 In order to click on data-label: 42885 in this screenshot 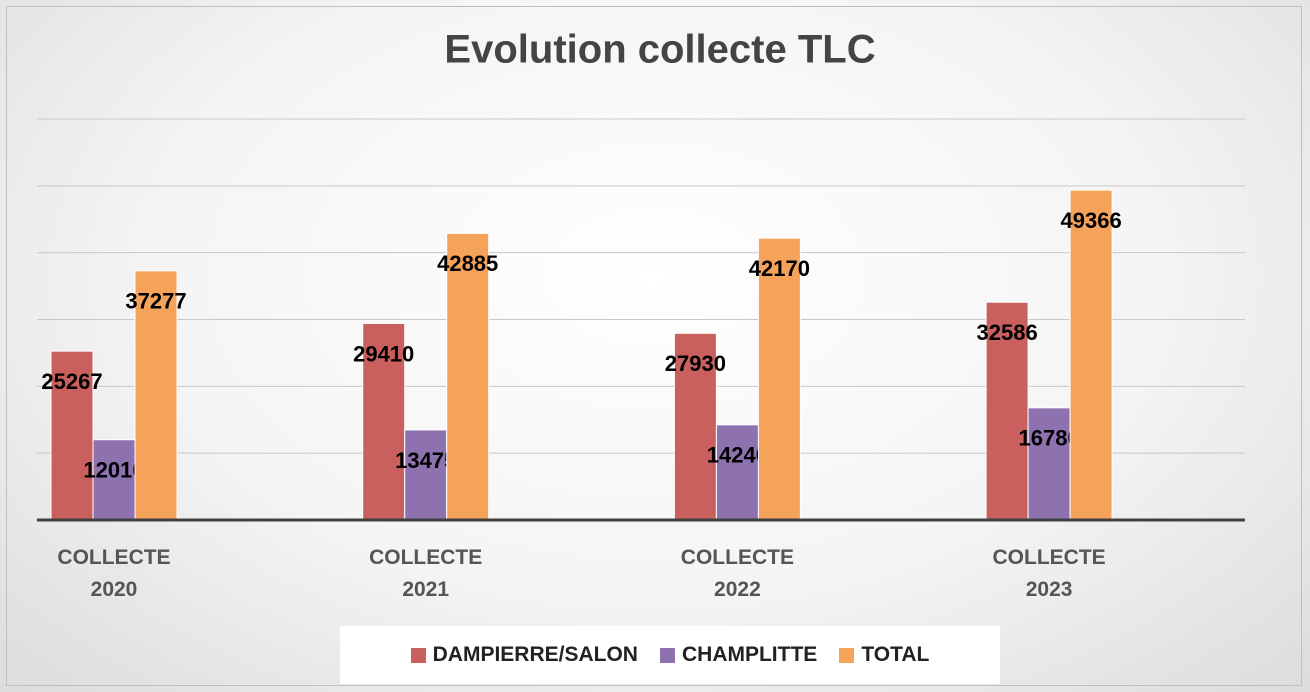, I will do `click(467, 263)`.